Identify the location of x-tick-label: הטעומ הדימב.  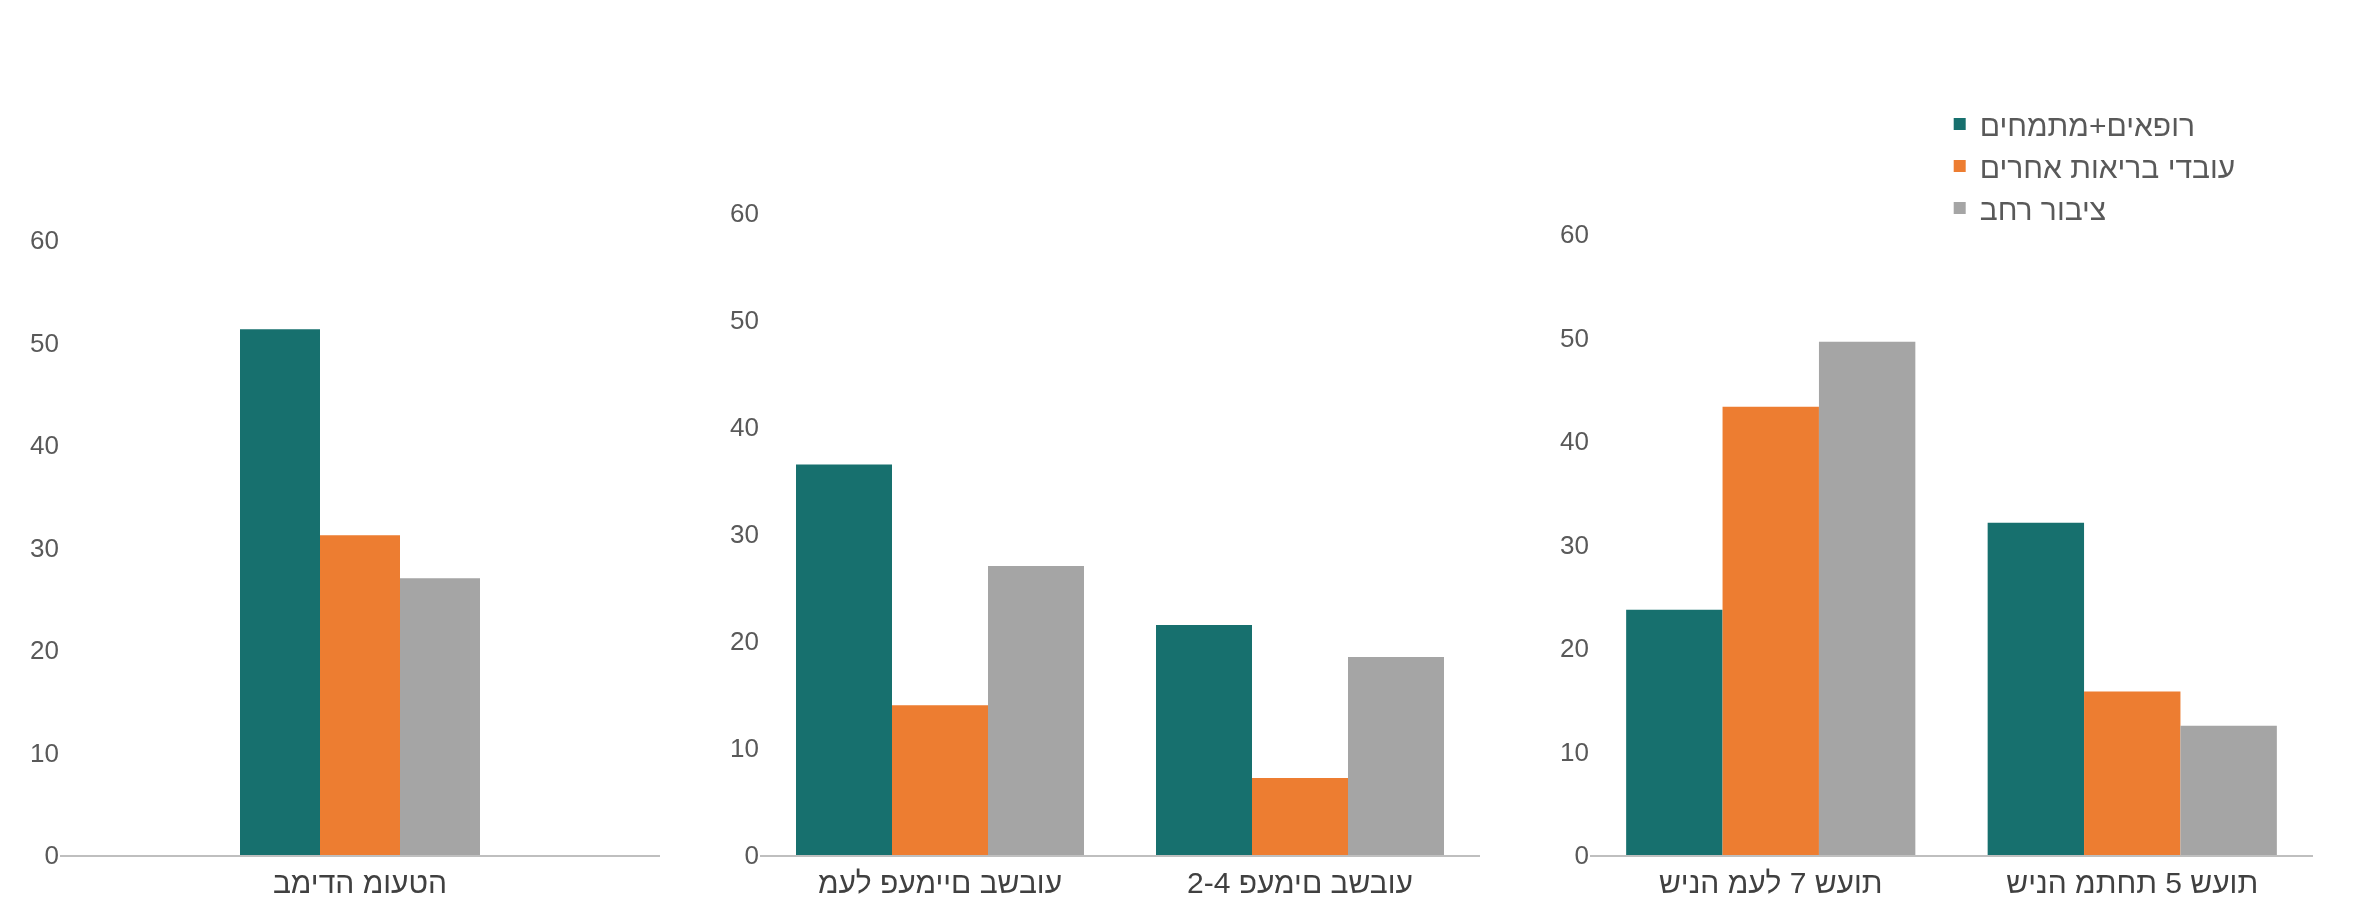
(360, 882).